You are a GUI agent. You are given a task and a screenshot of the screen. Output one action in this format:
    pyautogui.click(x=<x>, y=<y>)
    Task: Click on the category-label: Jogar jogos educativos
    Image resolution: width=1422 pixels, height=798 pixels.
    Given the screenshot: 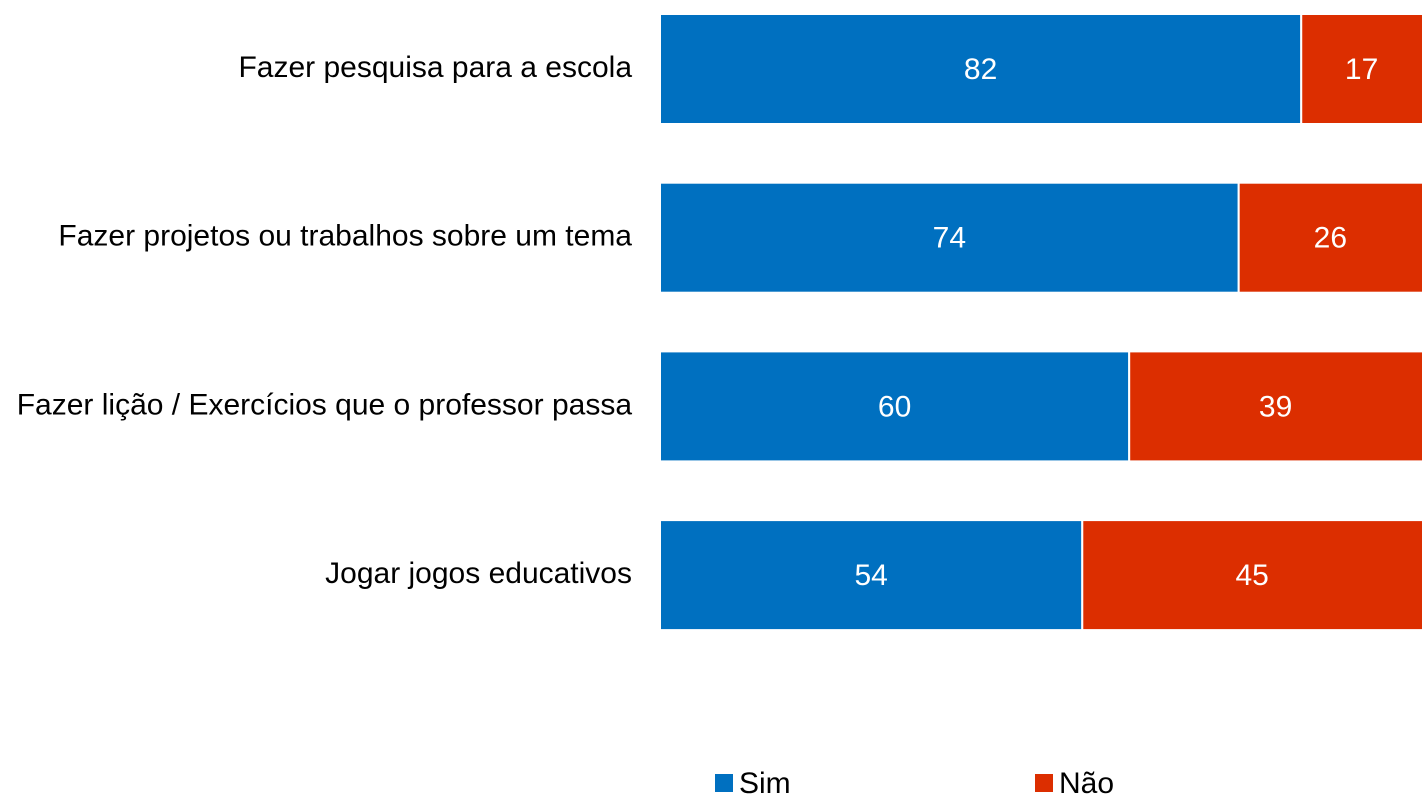 What is the action you would take?
    pyautogui.click(x=478, y=573)
    